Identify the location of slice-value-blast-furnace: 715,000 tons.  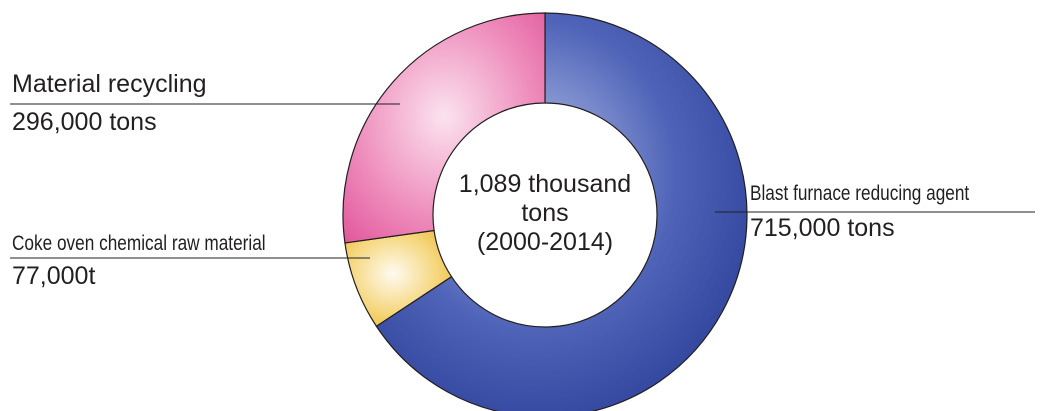
(822, 228).